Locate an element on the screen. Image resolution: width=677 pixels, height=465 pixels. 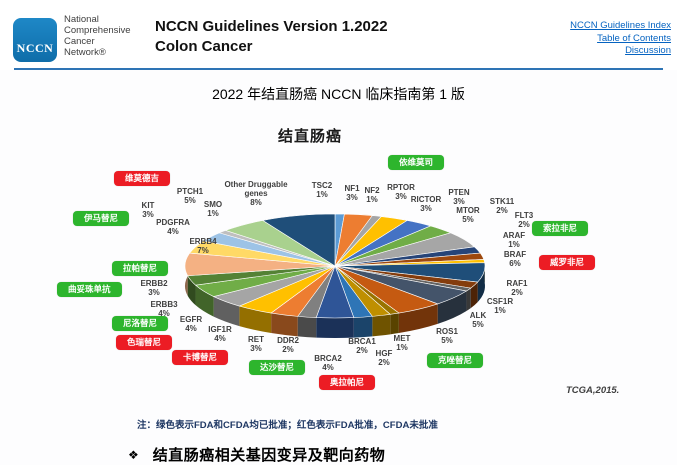
gene-label-ddr2: DDR2 2% is located at coordinates (288, 345).